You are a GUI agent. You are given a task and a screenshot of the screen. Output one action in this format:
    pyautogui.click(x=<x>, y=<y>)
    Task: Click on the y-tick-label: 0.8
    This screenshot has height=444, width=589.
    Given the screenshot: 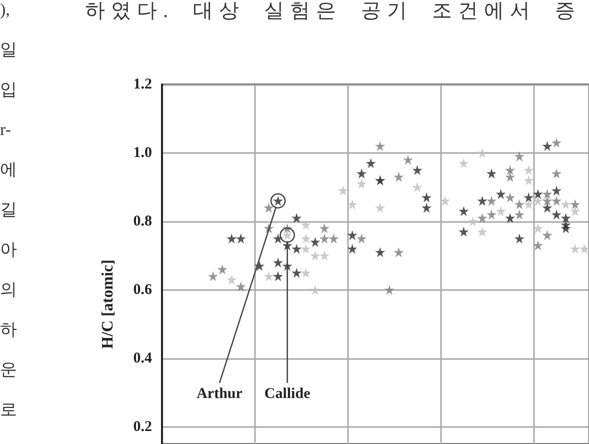 What is the action you would take?
    pyautogui.click(x=142, y=221)
    